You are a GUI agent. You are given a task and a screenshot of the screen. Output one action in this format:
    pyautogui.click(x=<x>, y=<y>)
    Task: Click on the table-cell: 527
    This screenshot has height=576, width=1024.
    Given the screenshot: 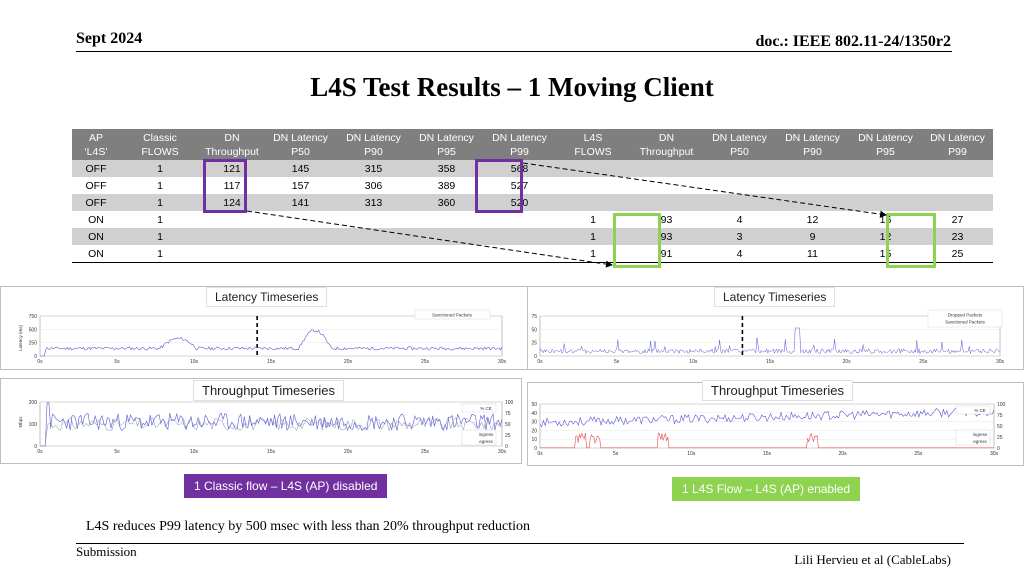 What is the action you would take?
    pyautogui.click(x=519, y=185)
    